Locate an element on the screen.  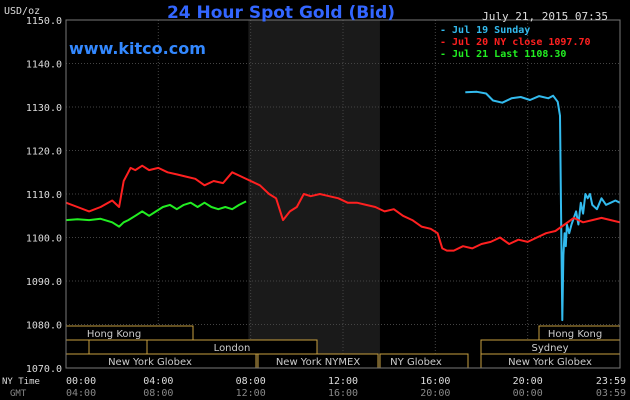
session-ny-nymex-label: New York NYMEX is located at coordinates (318, 362).